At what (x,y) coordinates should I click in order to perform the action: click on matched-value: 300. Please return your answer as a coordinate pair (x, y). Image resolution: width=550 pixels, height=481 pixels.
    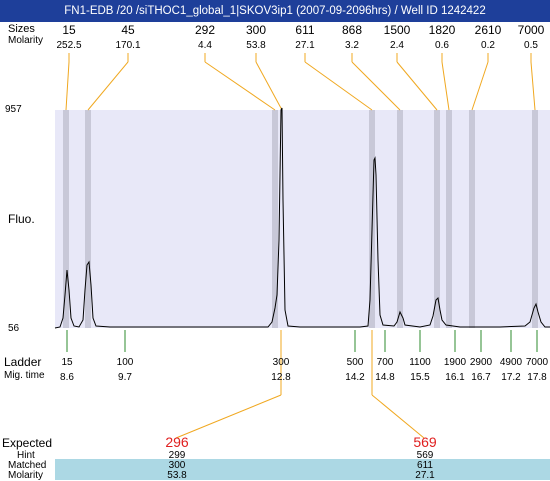
    Looking at the image, I should click on (177, 465).